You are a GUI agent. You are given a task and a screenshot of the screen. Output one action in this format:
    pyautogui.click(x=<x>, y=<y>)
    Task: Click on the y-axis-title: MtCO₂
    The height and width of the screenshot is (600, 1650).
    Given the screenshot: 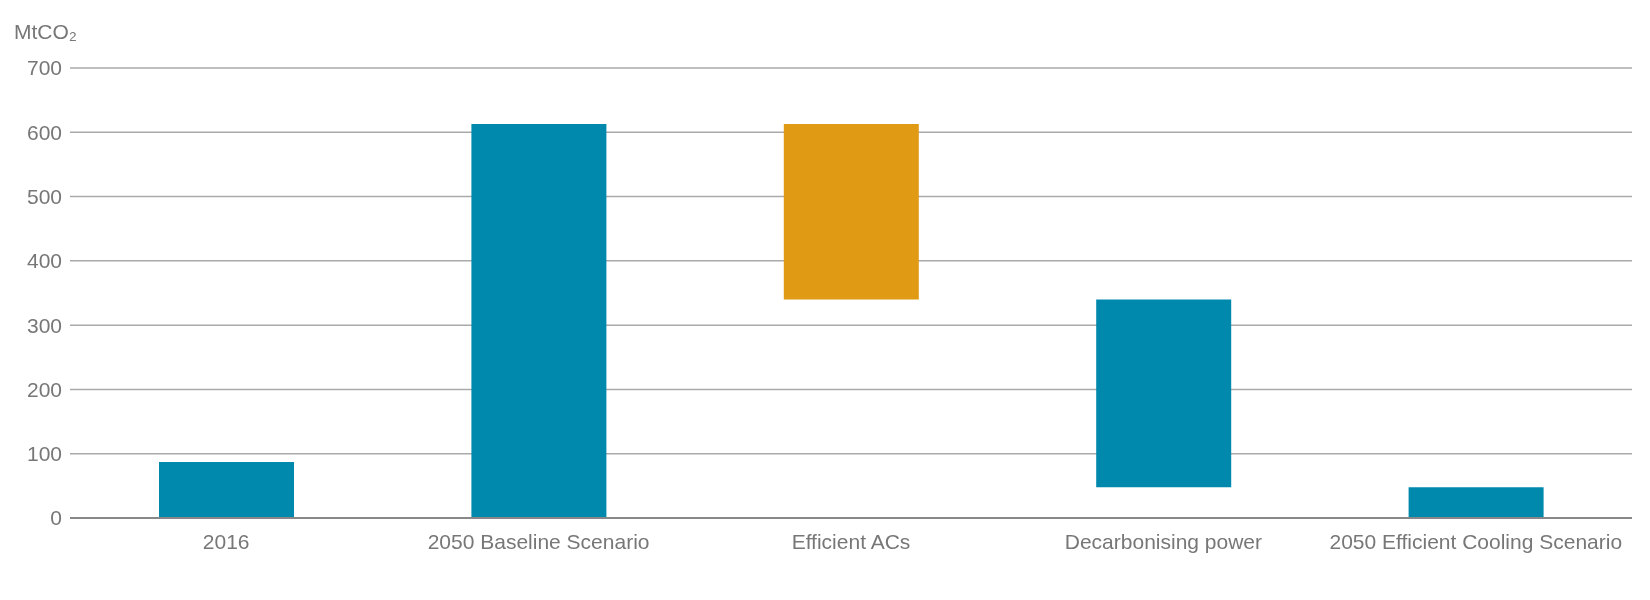 What is the action you would take?
    pyautogui.click(x=45, y=32)
    